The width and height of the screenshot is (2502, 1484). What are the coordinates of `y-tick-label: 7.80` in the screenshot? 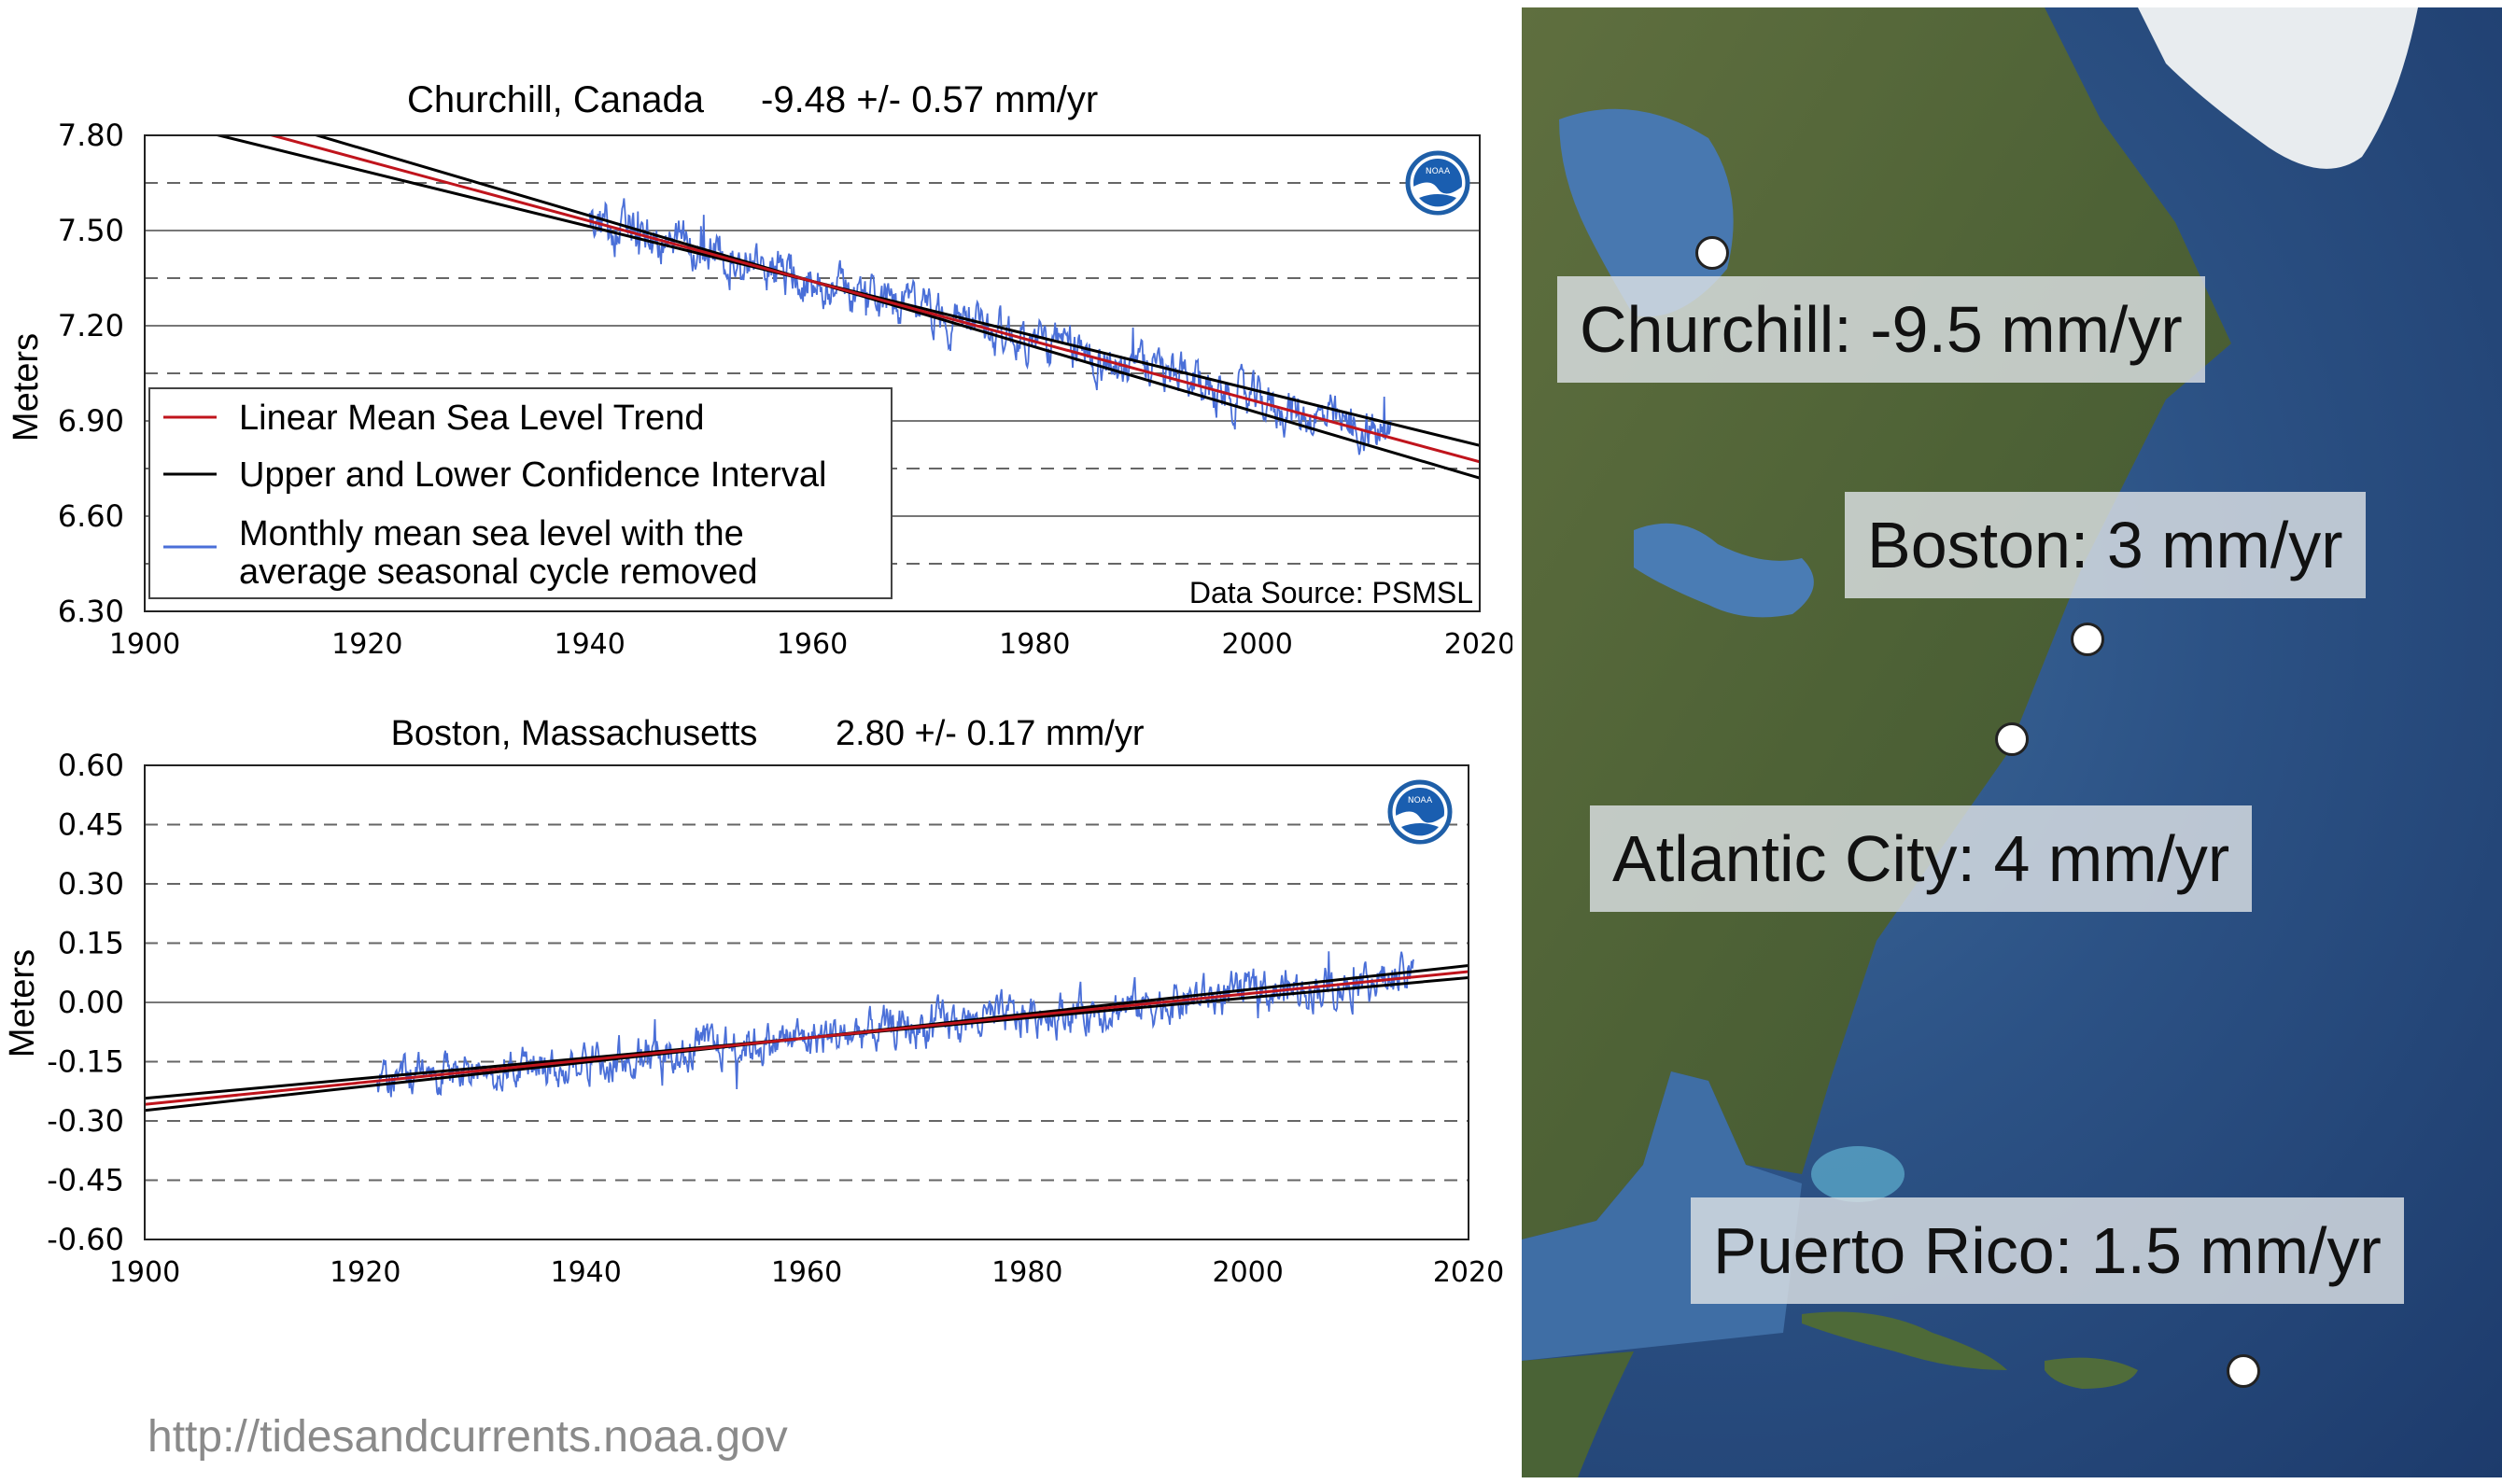 It's located at (91, 135).